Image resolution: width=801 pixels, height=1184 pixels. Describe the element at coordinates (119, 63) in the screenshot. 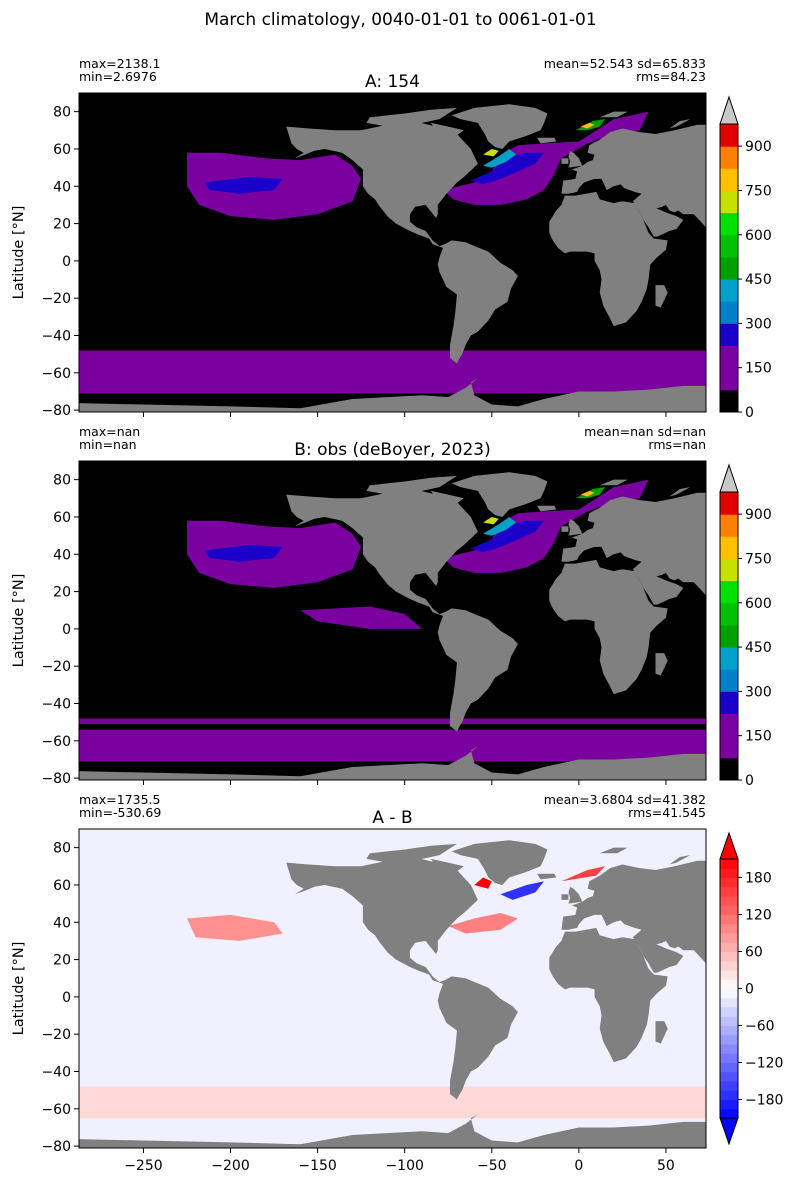

I see `stat-max: max=2138.1` at that location.